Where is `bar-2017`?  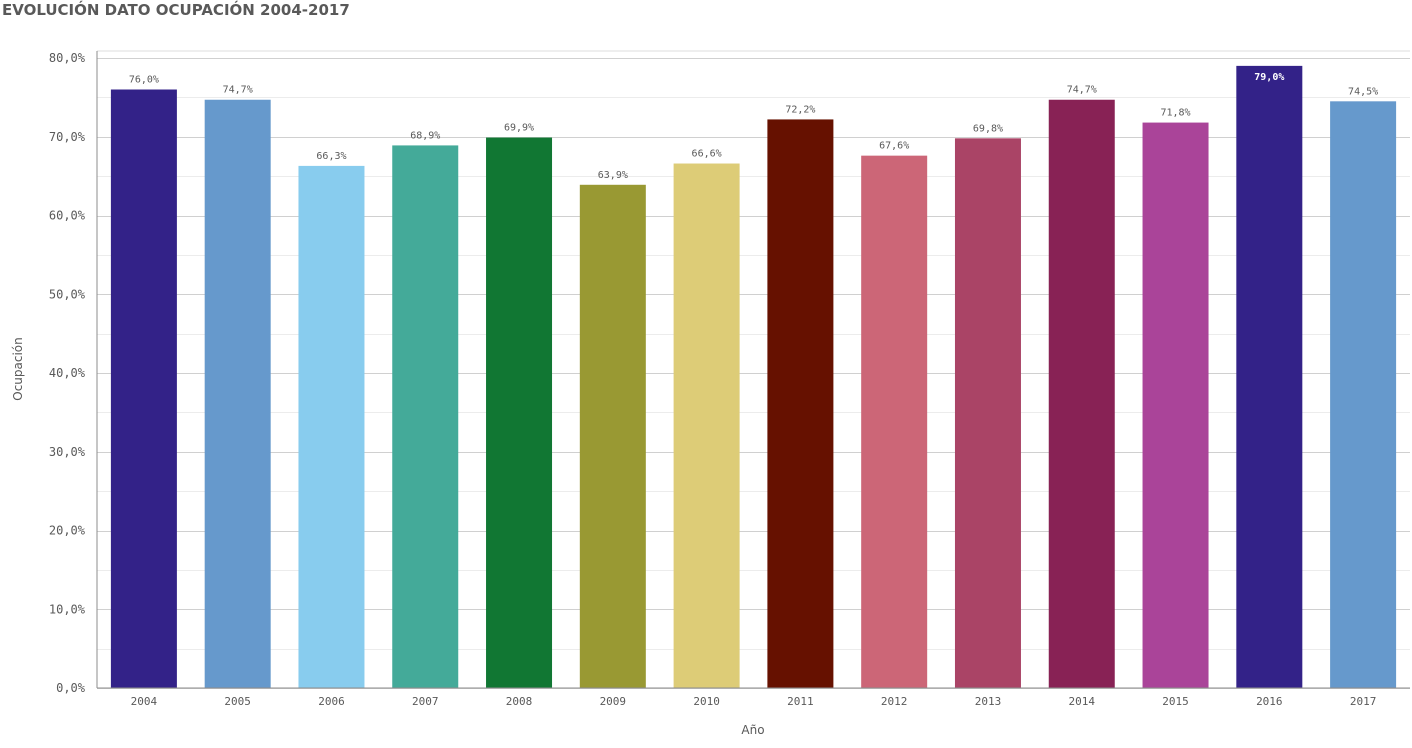
bar-2017 is located at coordinates (1363, 394).